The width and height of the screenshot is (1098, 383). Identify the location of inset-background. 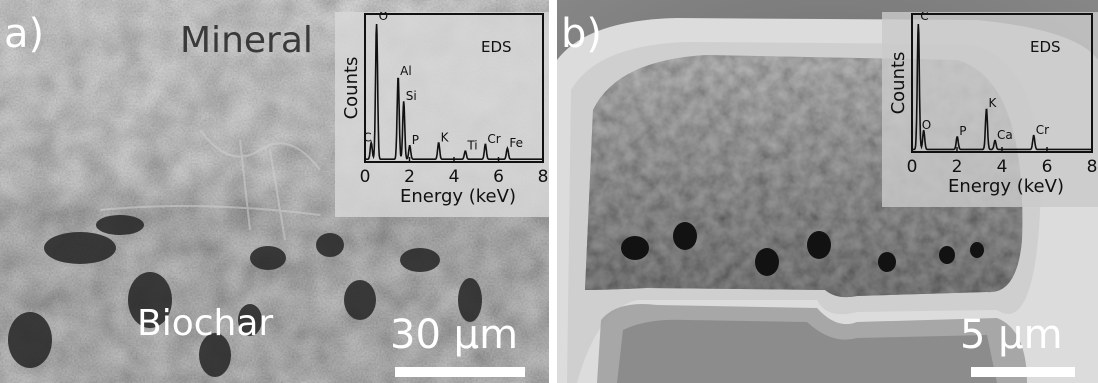
(442, 114).